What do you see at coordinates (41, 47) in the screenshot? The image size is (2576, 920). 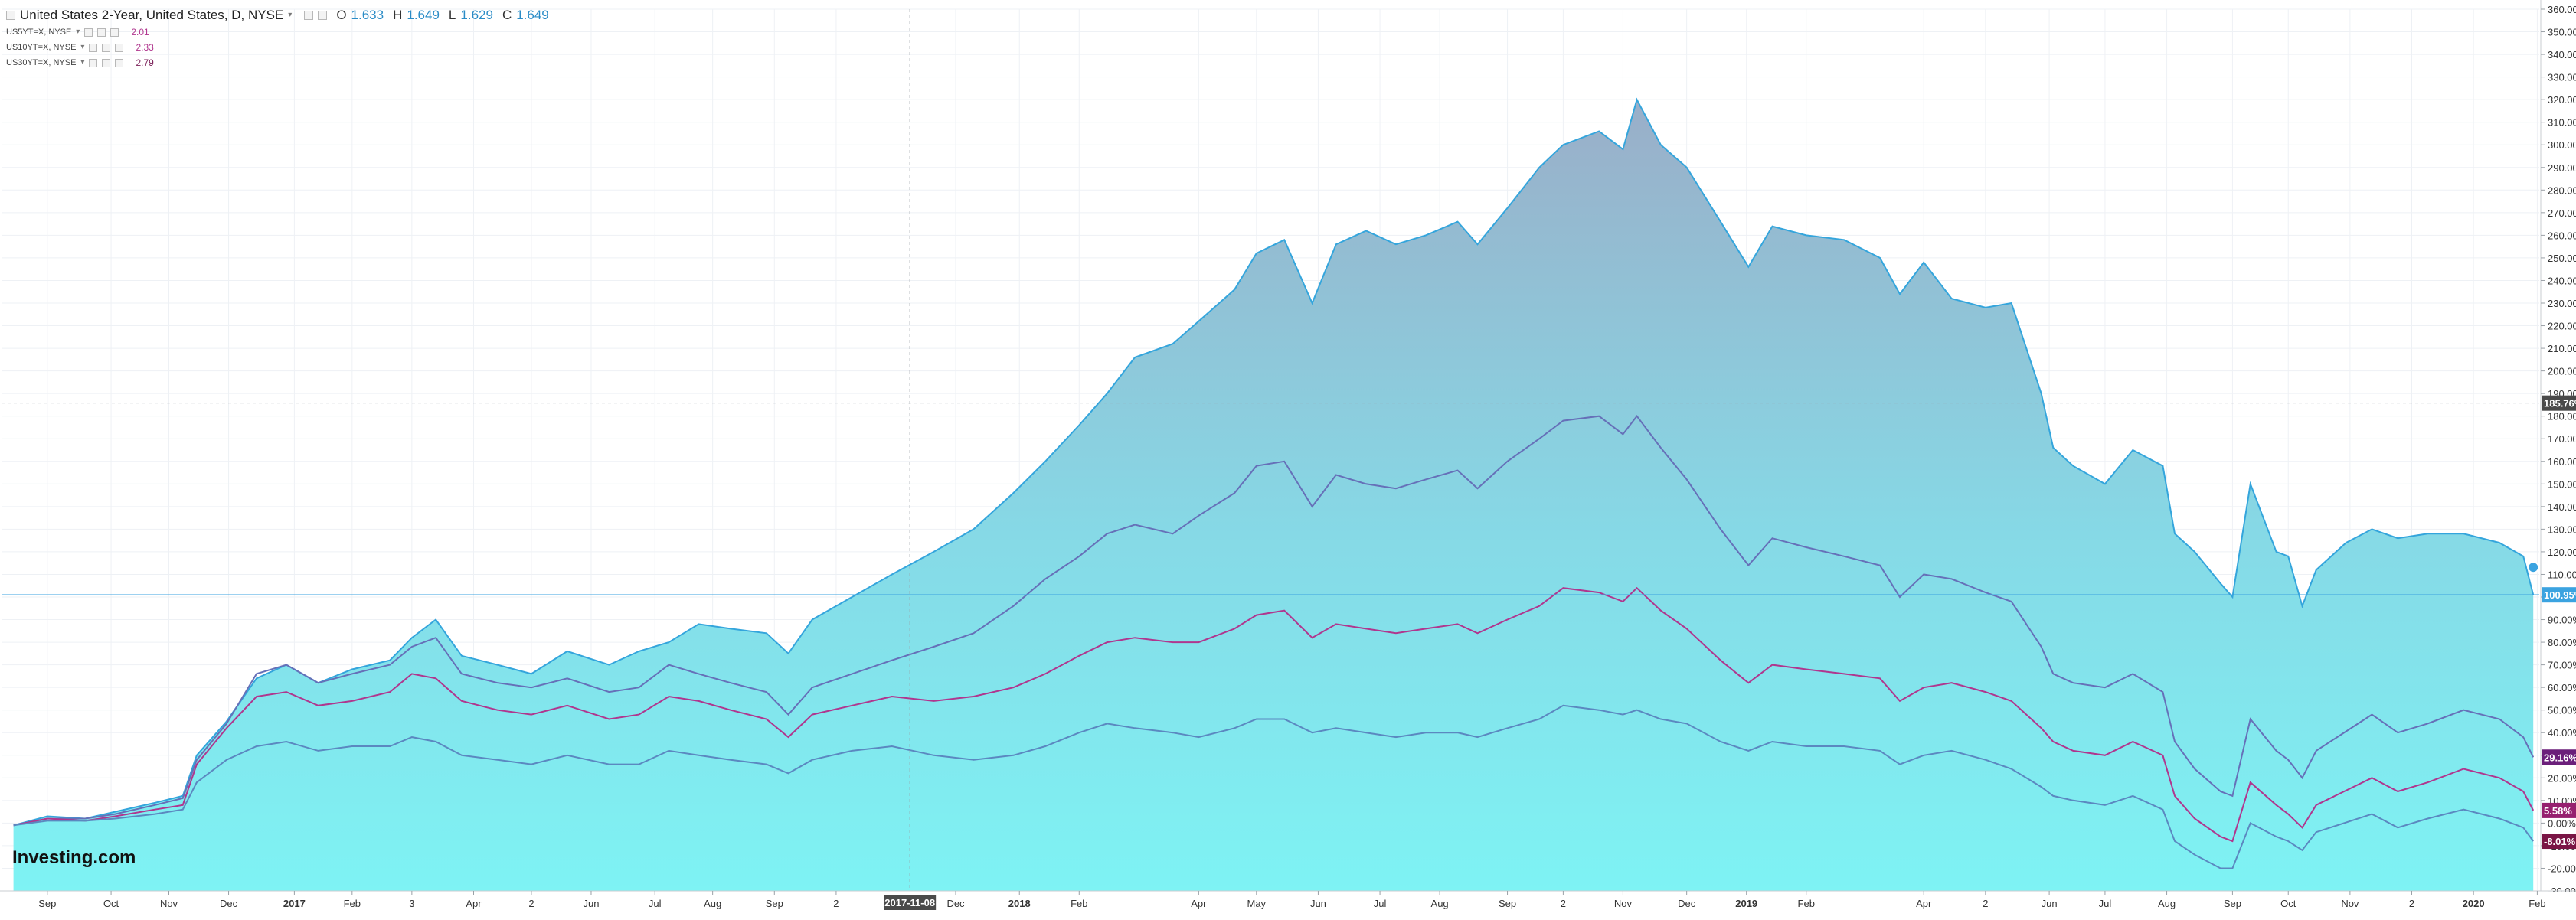 I see `compare-symbol: US10YT=X, NYSE` at bounding box center [41, 47].